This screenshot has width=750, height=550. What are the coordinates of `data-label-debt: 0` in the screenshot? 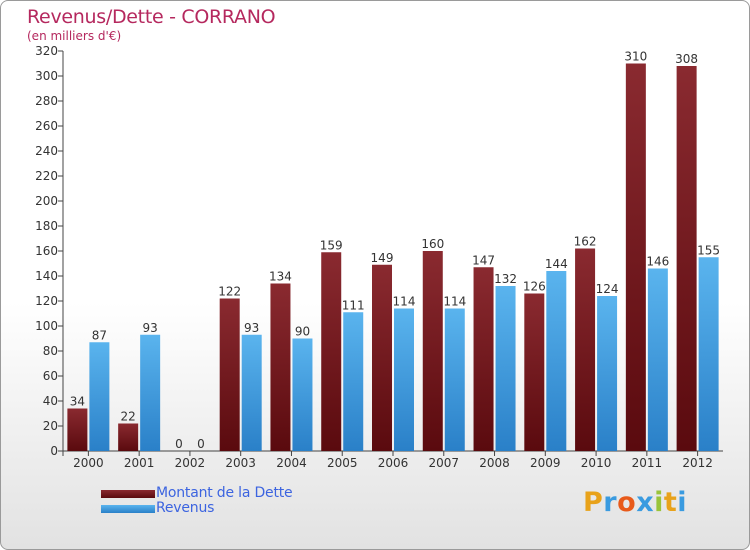 It's located at (179, 444).